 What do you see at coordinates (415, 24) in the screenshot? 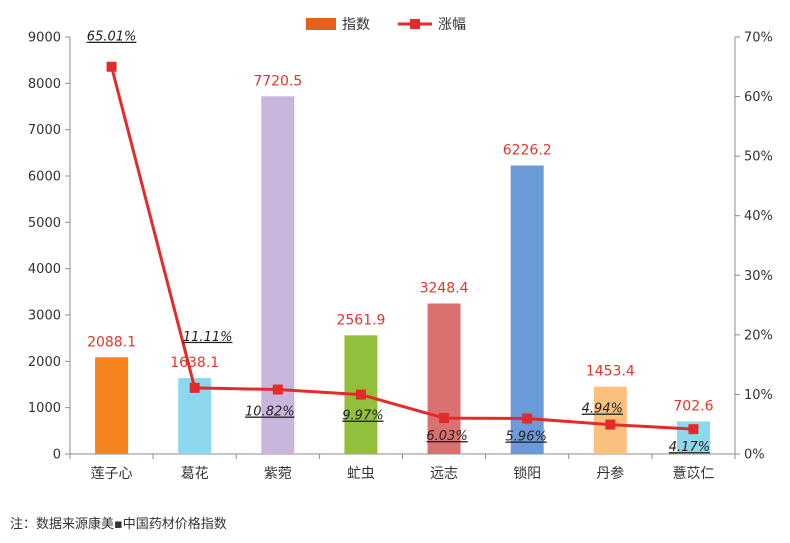
I see `legend-swatch-marker` at bounding box center [415, 24].